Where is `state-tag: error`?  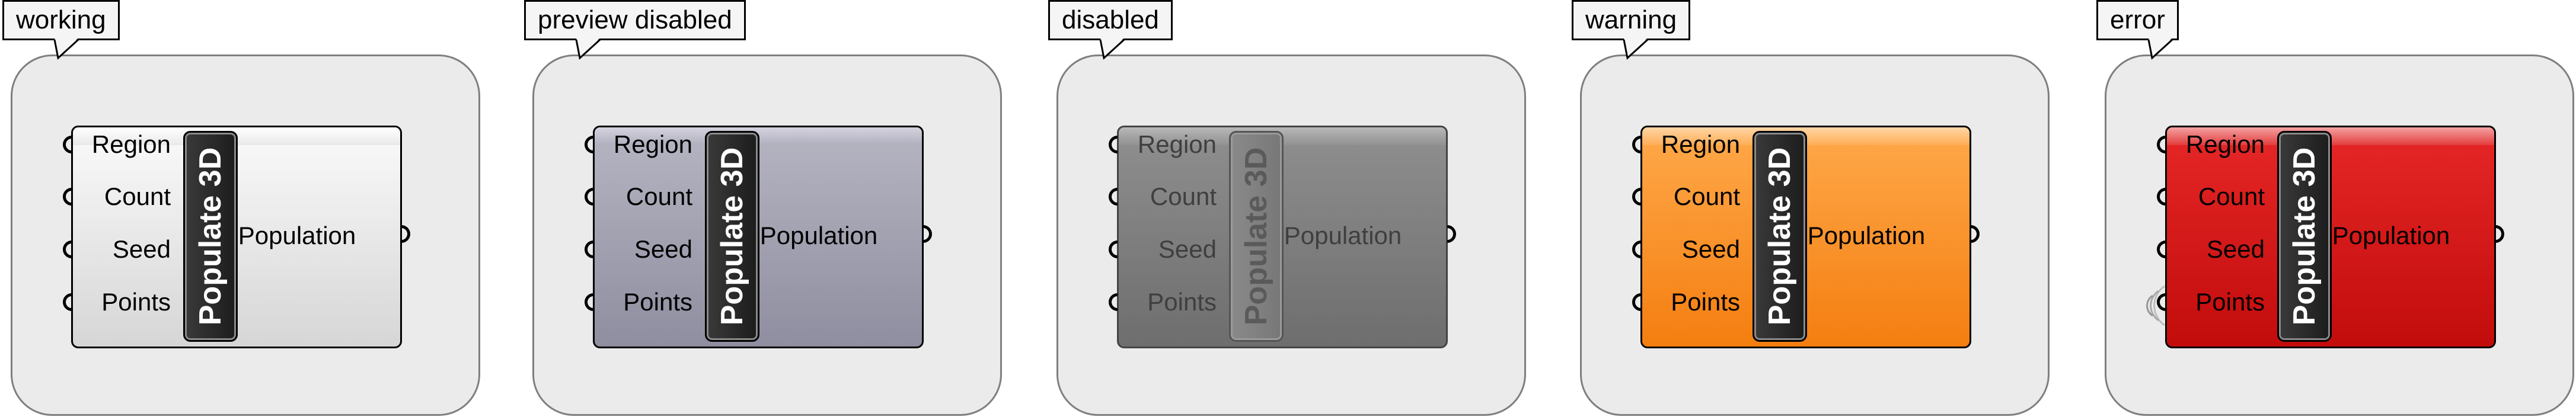 state-tag: error is located at coordinates (2137, 20).